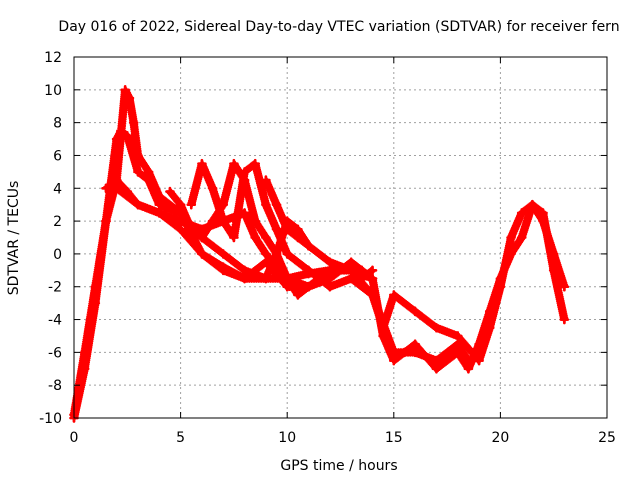 The image size is (640, 480). I want to click on y-tick-label: -2, so click(55, 288).